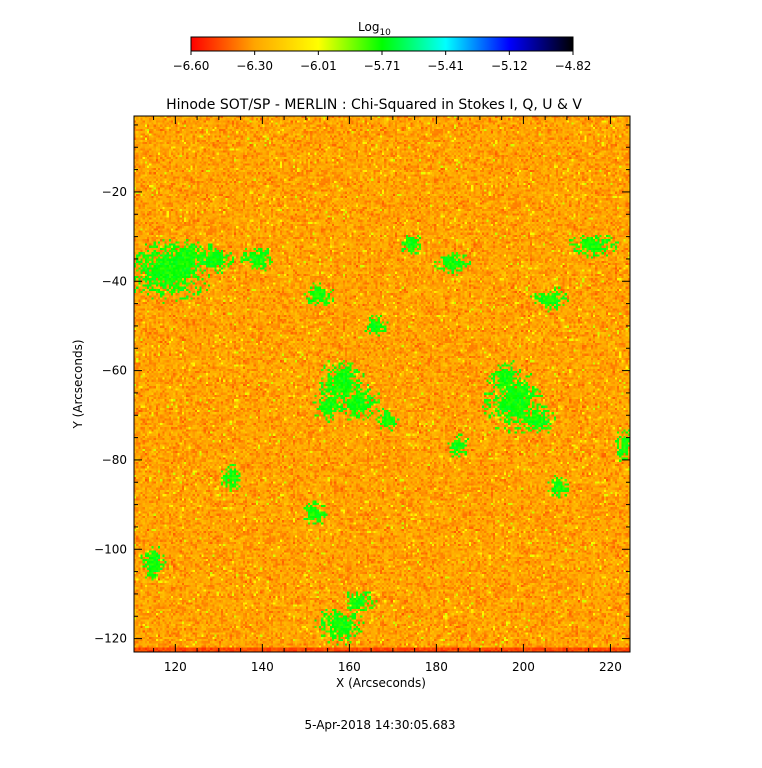 The image size is (762, 768). Describe the element at coordinates (114, 192) in the screenshot. I see `y-tick-label: −20` at that location.